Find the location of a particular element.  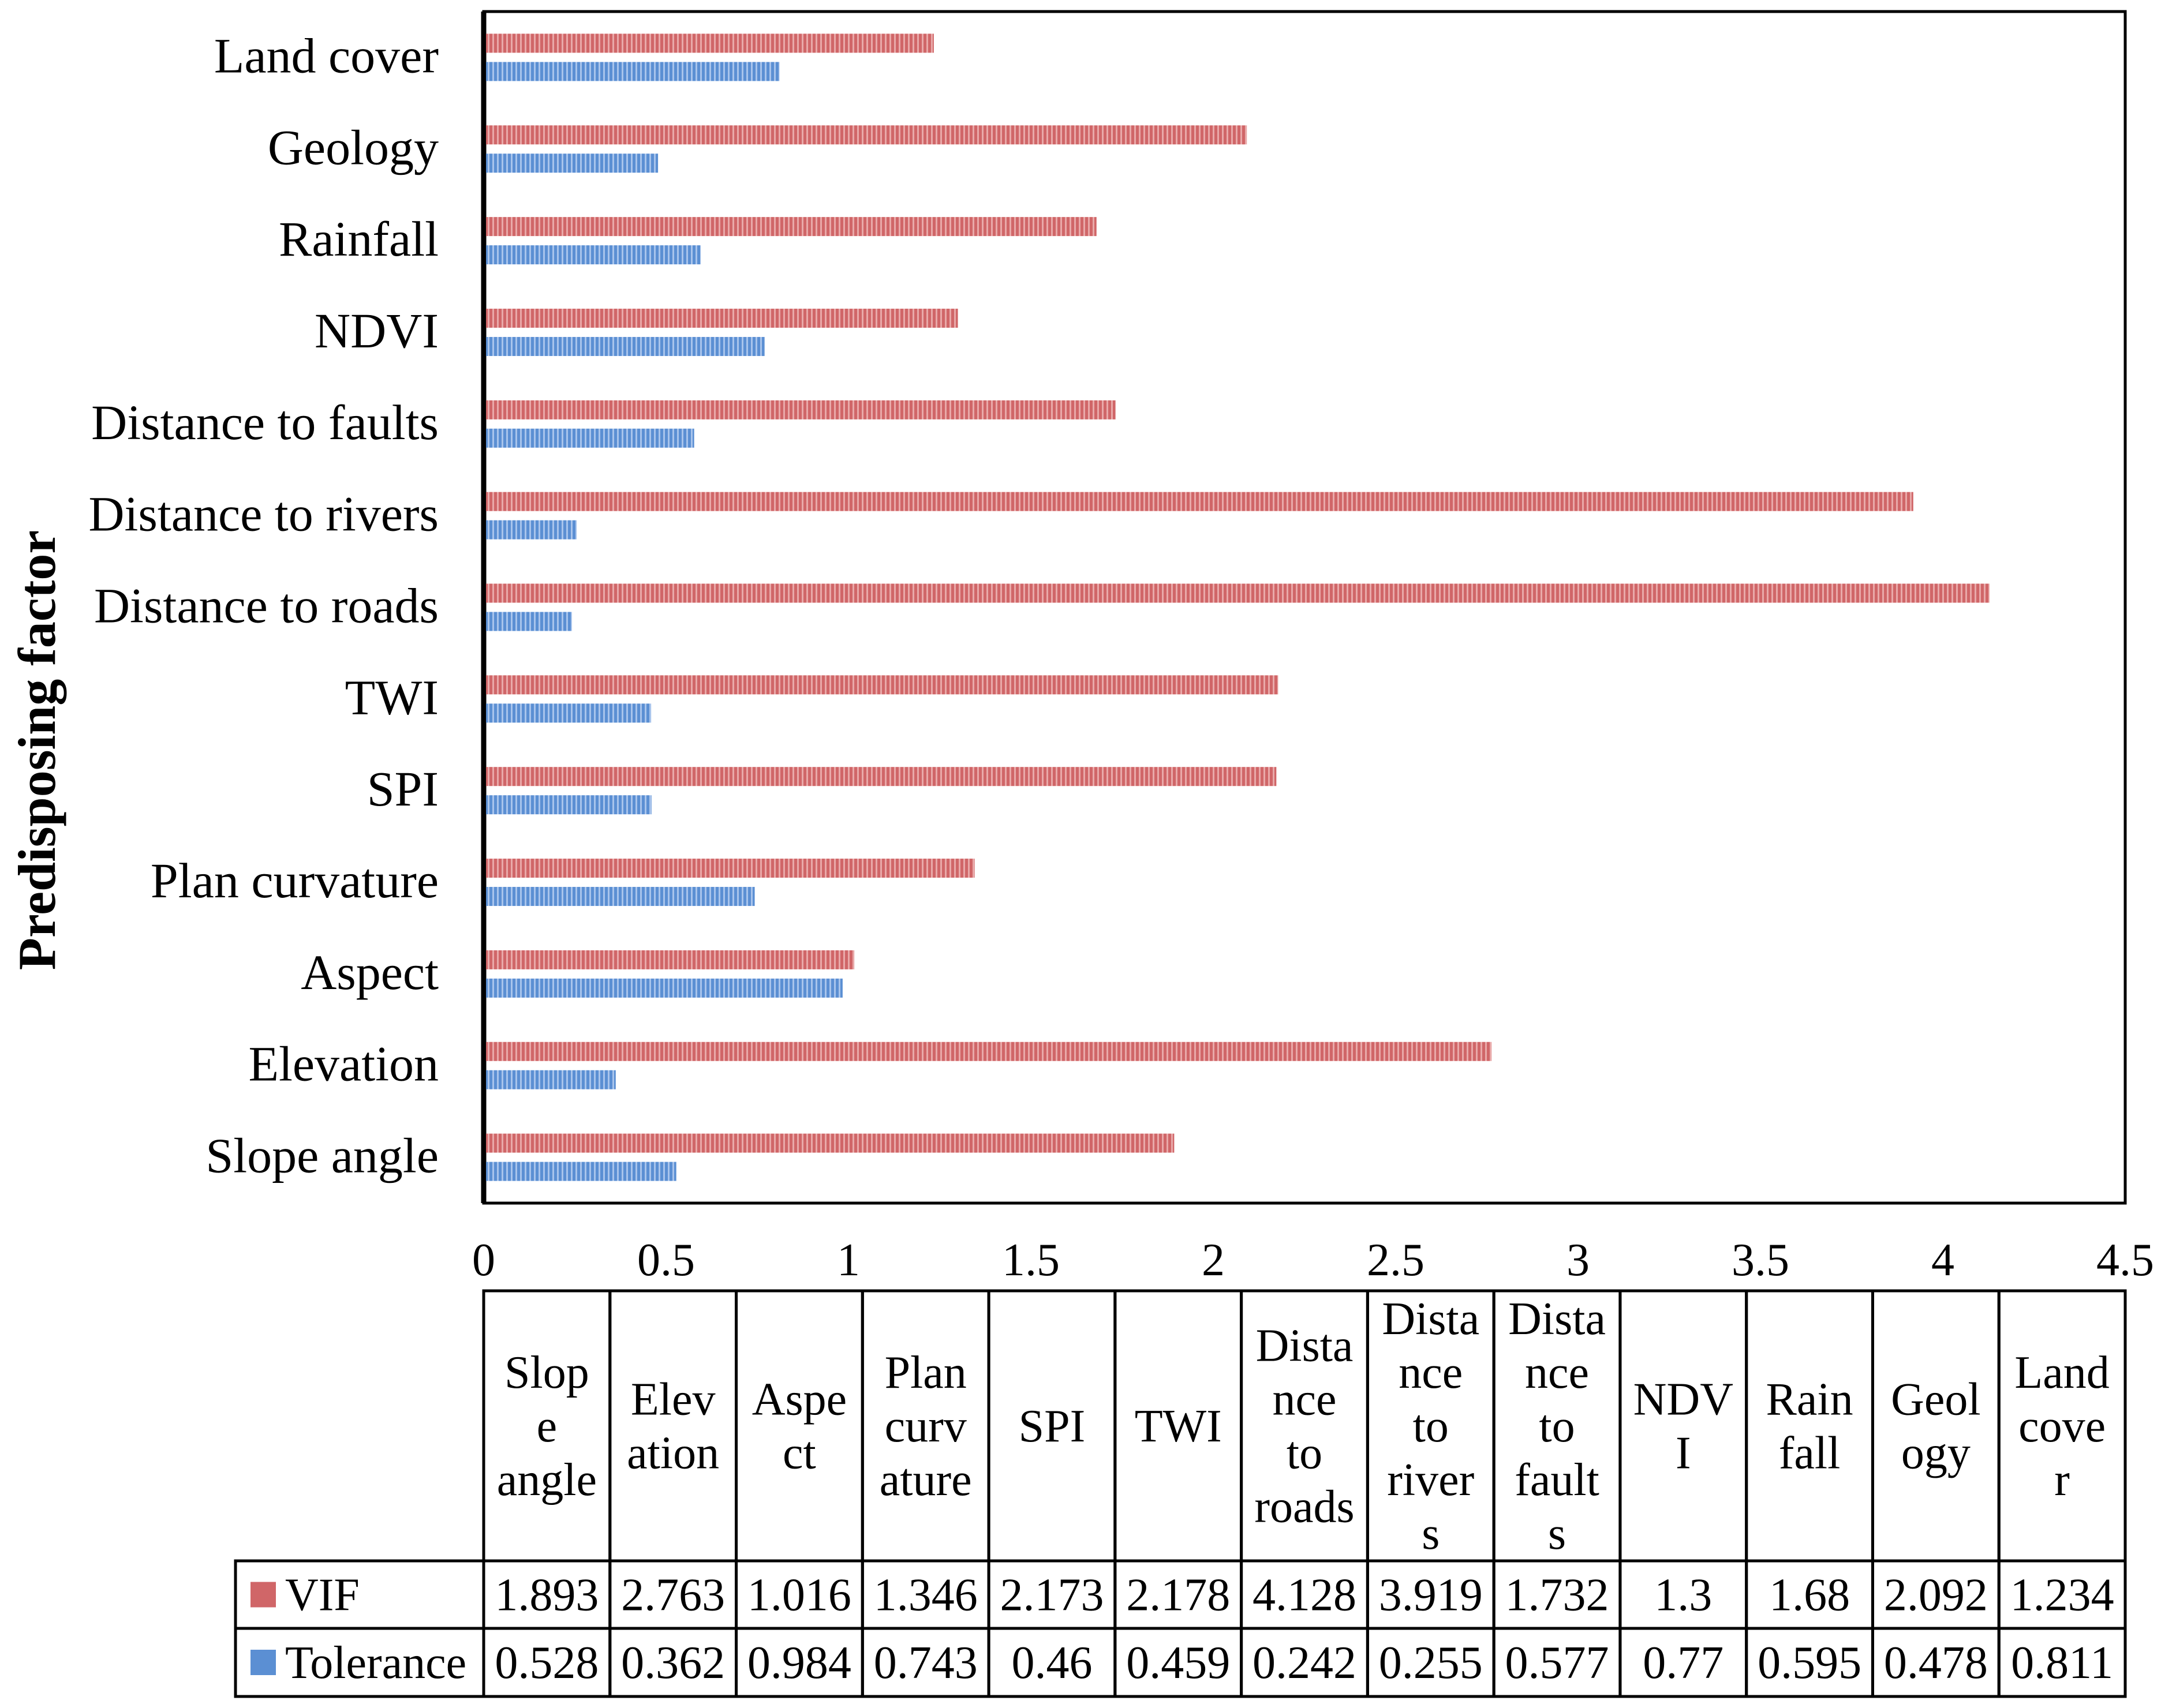

y-tick-label-distance-to-faults: Distance to faults is located at coordinates (265, 422).